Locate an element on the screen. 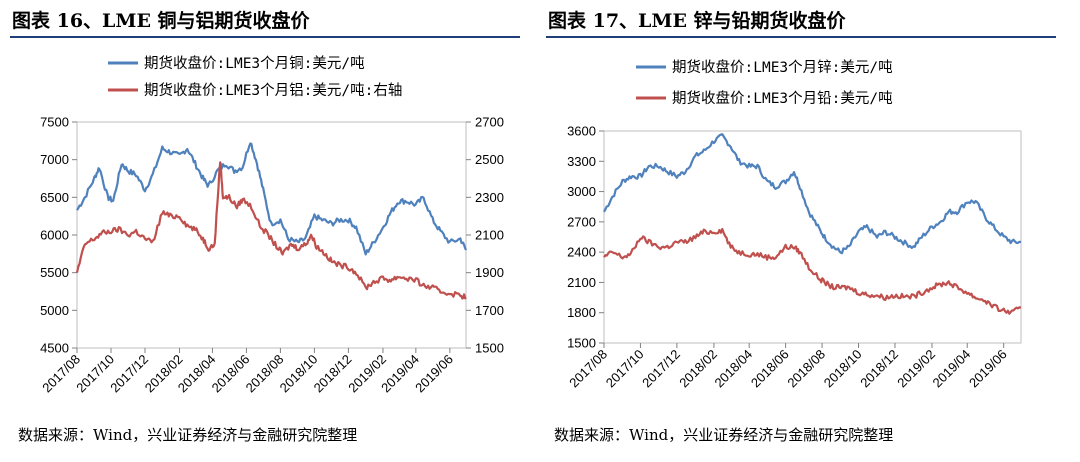  y-tick-label-left: 2400 is located at coordinates (581, 252).